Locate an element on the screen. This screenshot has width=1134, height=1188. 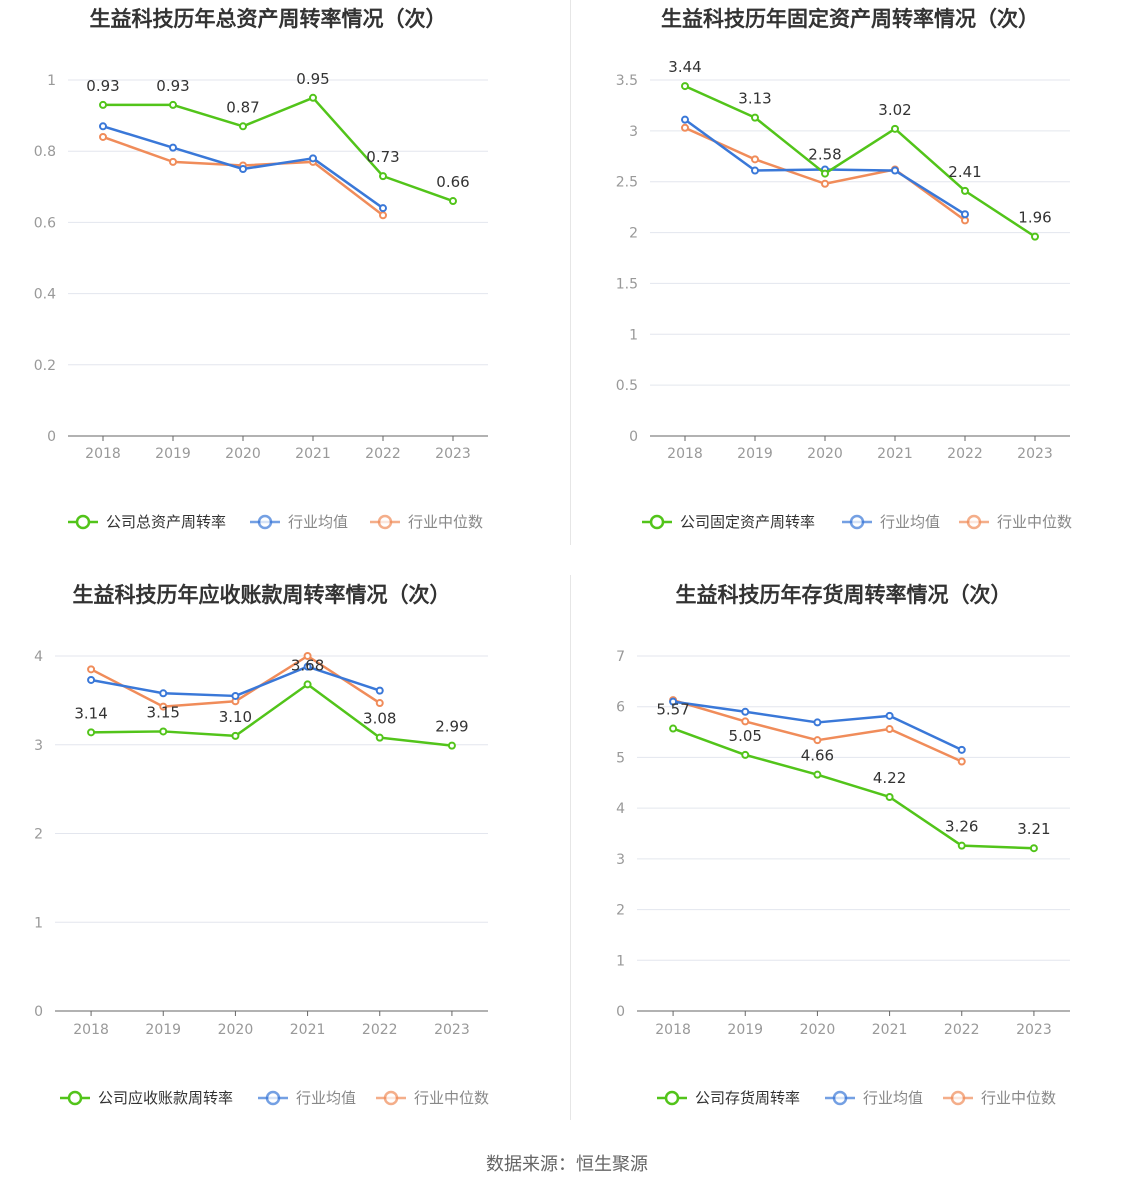
legend-label: 公司总资产周转率 is located at coordinates (166, 522).